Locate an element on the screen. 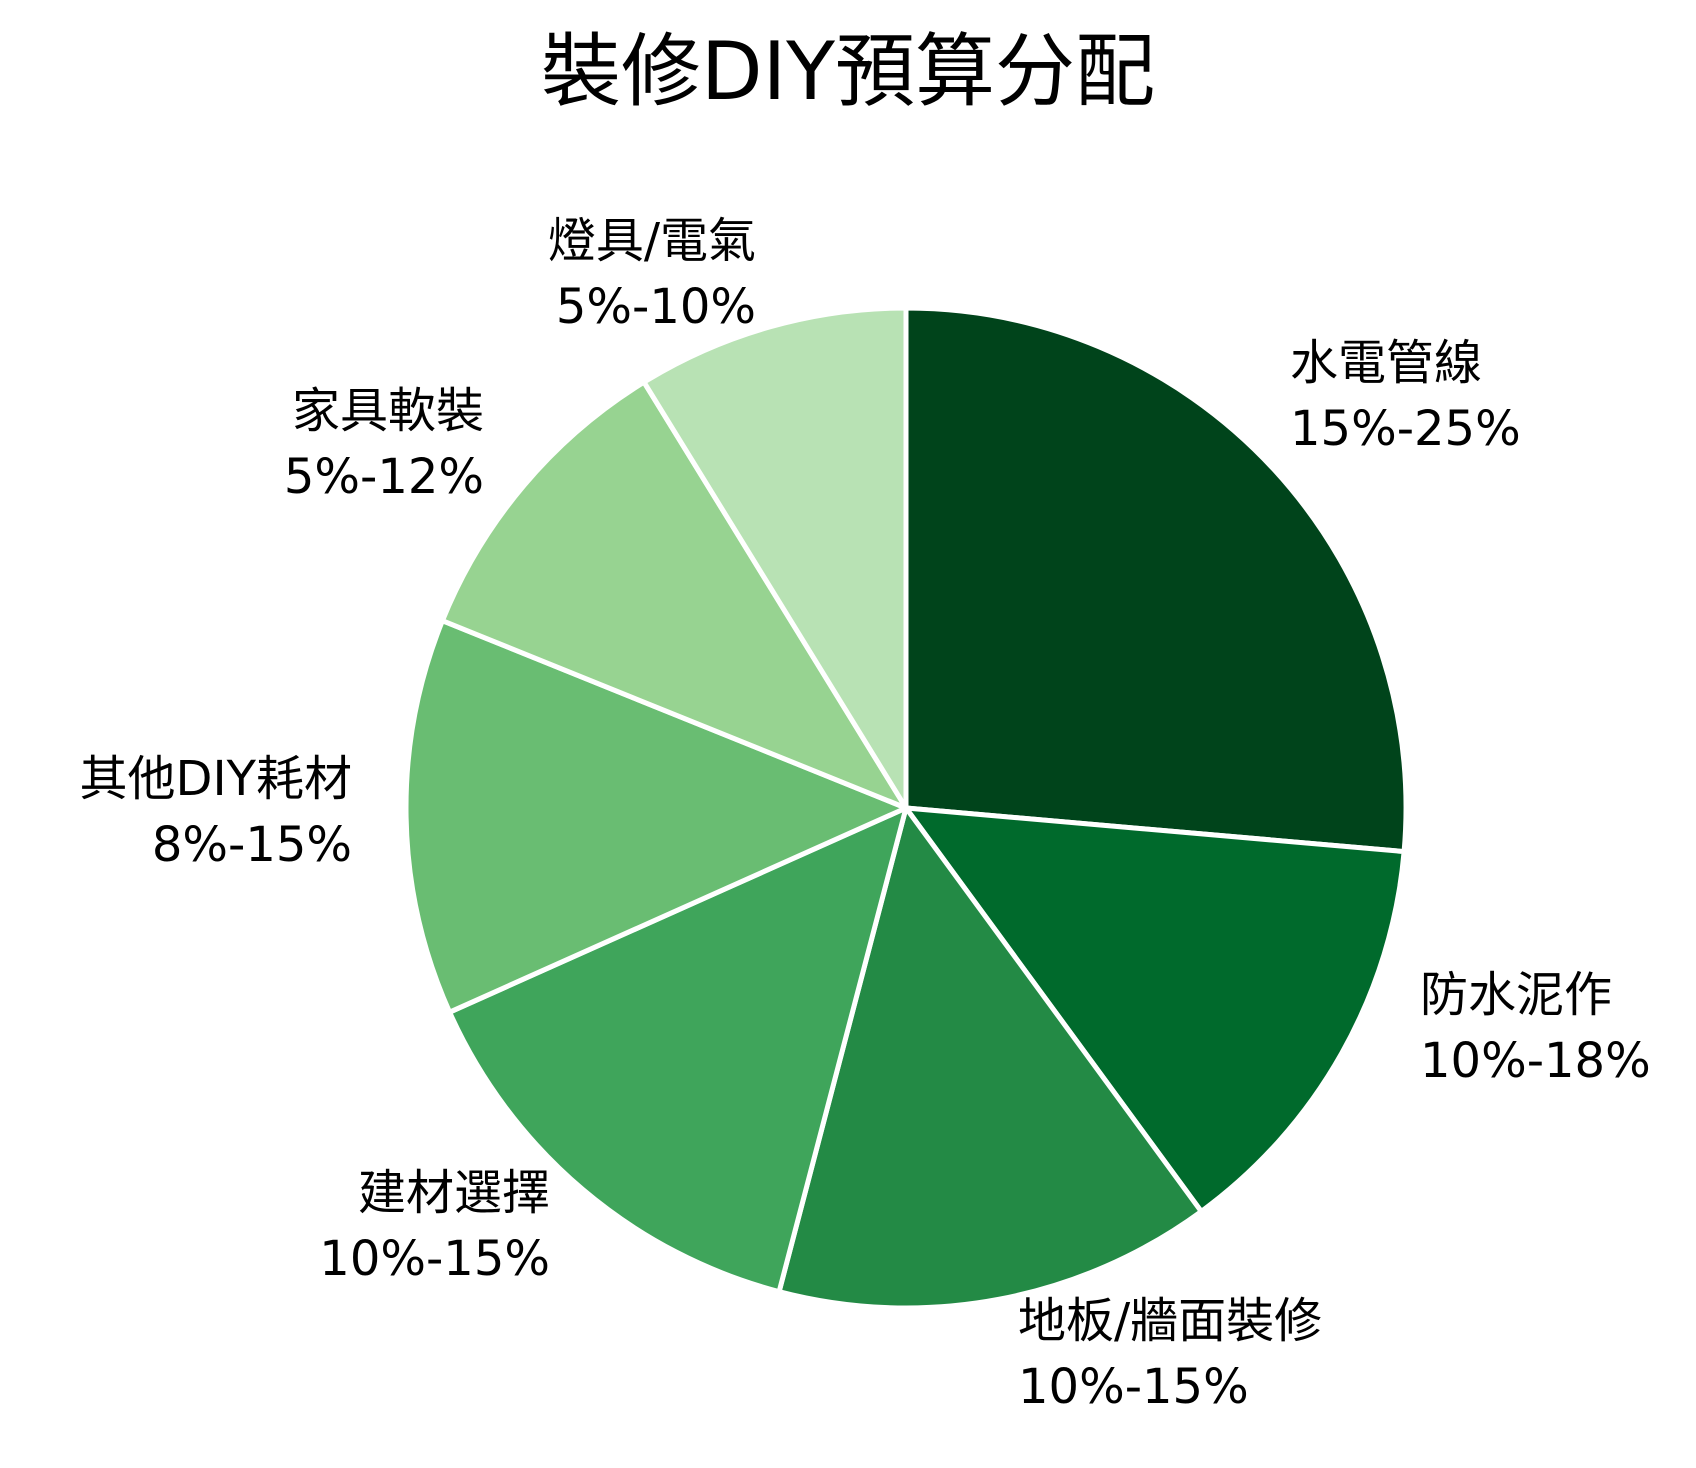 This screenshot has height=1468, width=1696. slice-label: 家具軟裝 5%-12% is located at coordinates (384, 444).